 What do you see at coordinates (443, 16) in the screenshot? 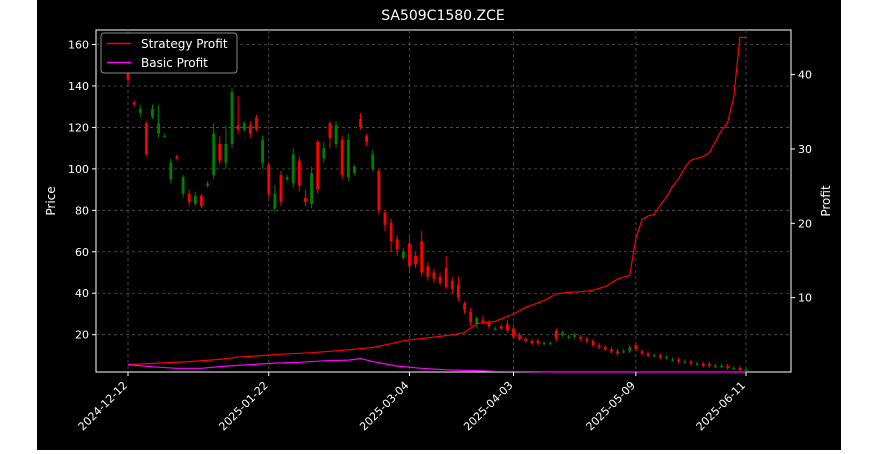
I see `chart-title: SA509C1580.ZCE` at bounding box center [443, 16].